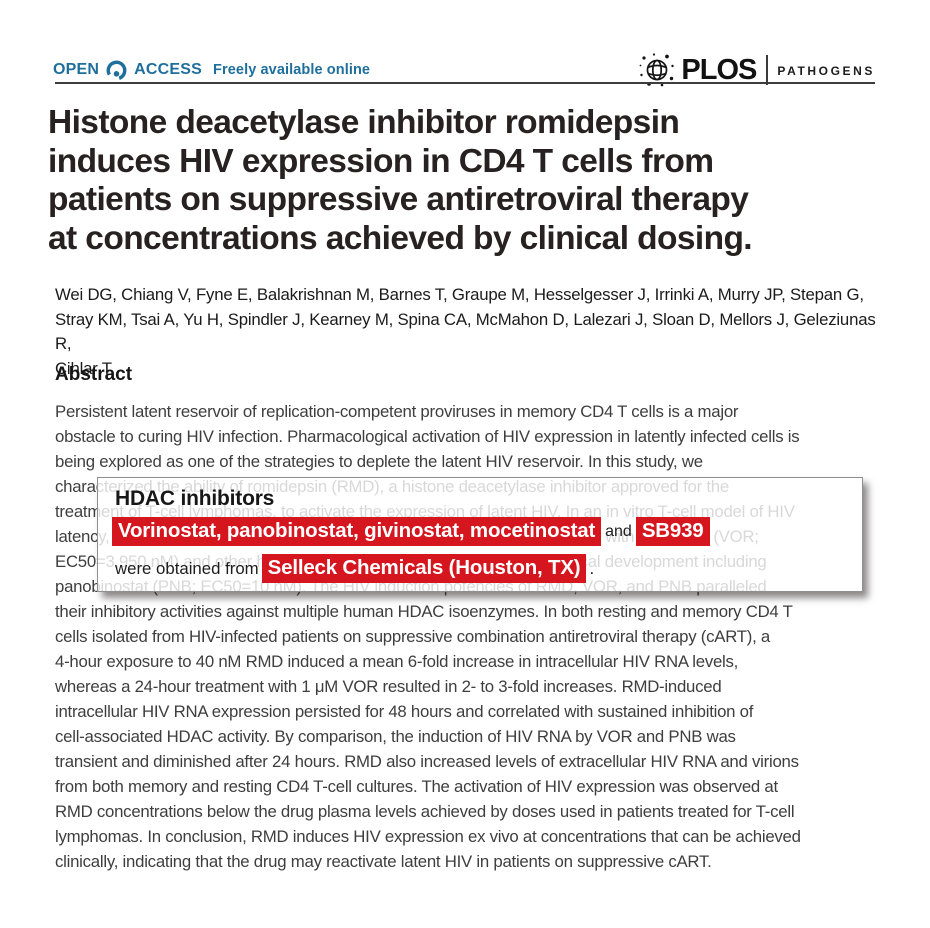  I want to click on globe-sketch-icon, so click(657, 70).